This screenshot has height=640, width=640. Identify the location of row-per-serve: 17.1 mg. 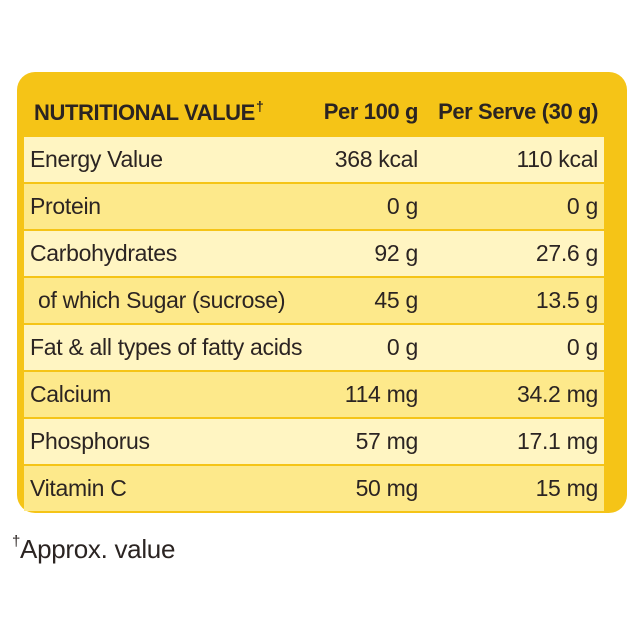
(557, 441).